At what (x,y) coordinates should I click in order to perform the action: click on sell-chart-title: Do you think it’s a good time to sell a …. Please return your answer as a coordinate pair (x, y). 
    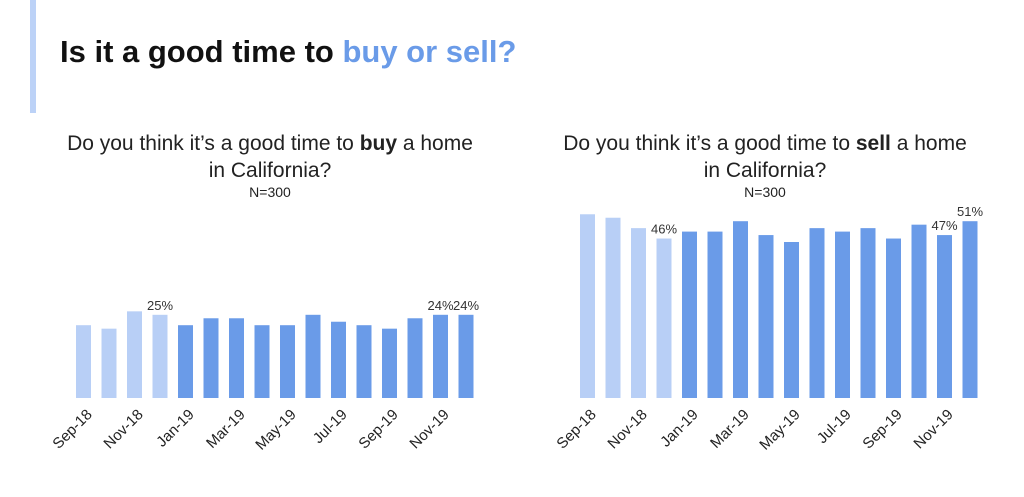
    Looking at the image, I should click on (765, 157).